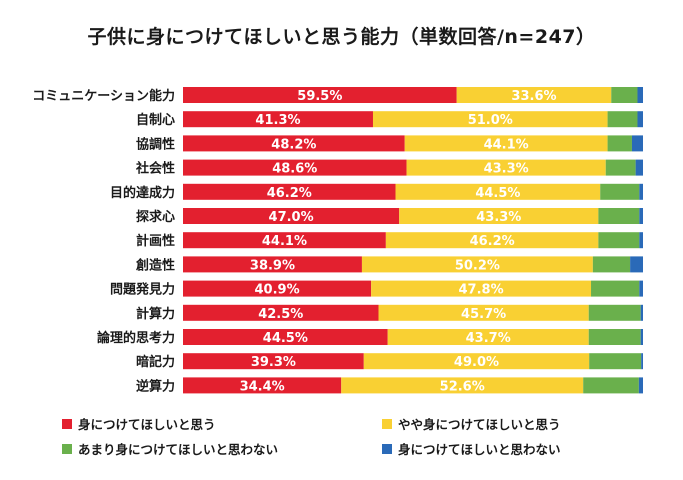 The height and width of the screenshot is (480, 683). Describe the element at coordinates (479, 449) in the screenshot. I see `legend-label-series-4: 身につけてほしいと思わない` at that location.